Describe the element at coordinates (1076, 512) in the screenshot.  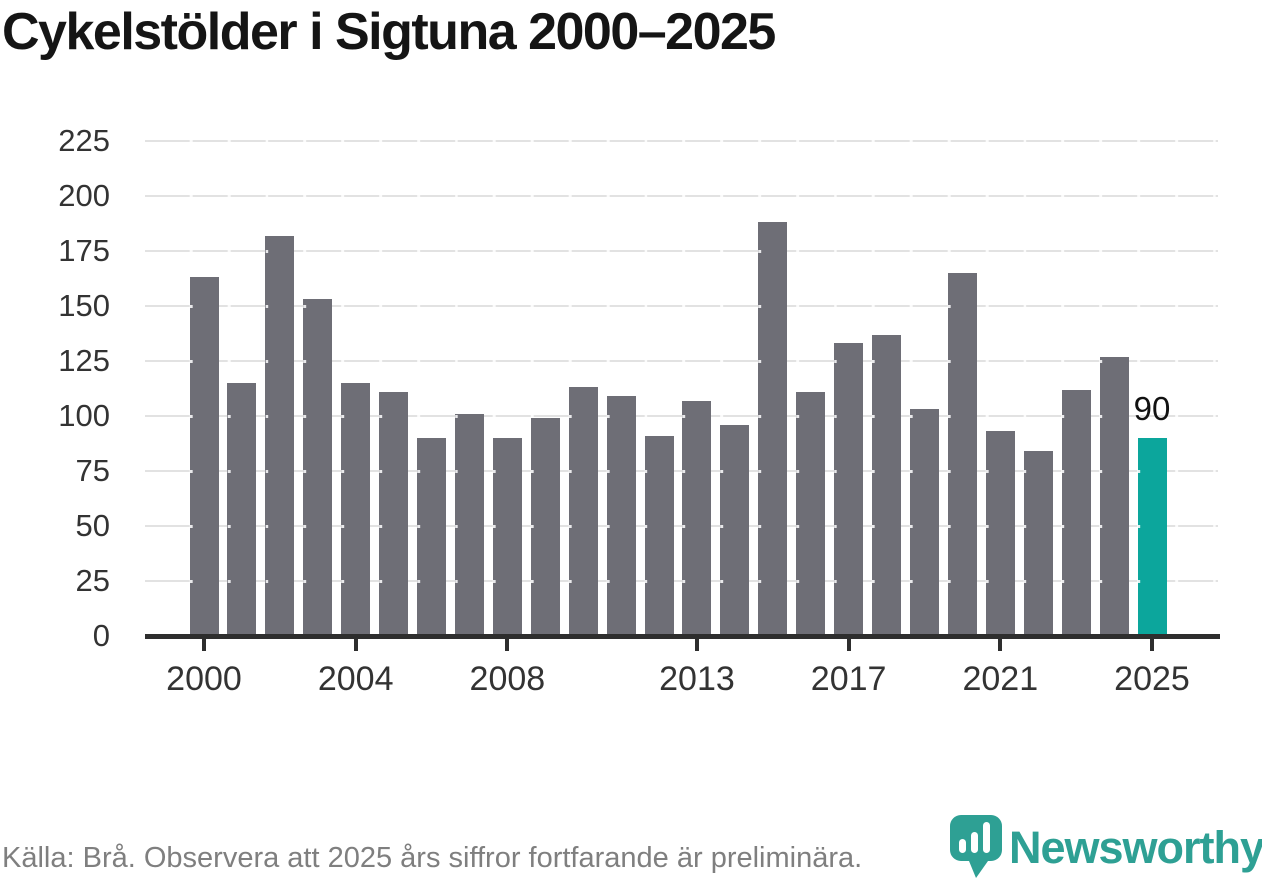
I see `bar-2023` at that location.